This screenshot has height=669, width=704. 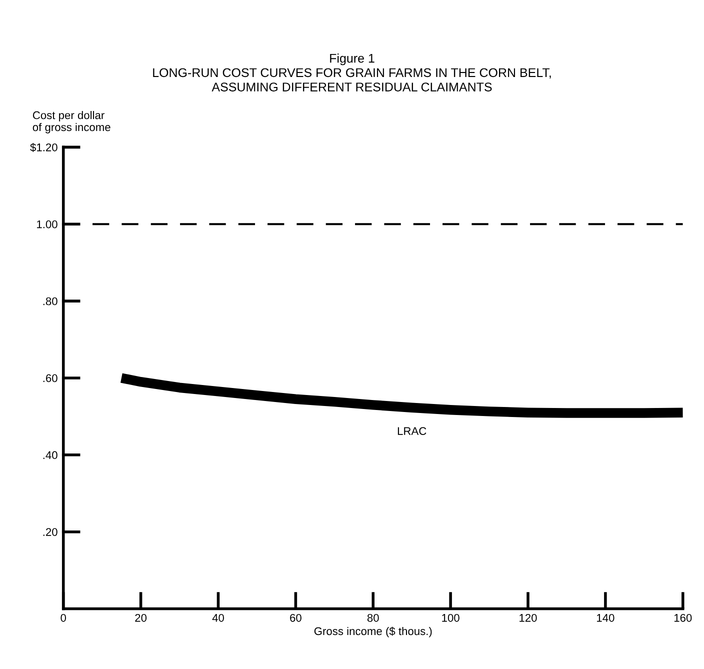 What do you see at coordinates (373, 632) in the screenshot?
I see `x-axis-title: Gross income ($ thous.)` at bounding box center [373, 632].